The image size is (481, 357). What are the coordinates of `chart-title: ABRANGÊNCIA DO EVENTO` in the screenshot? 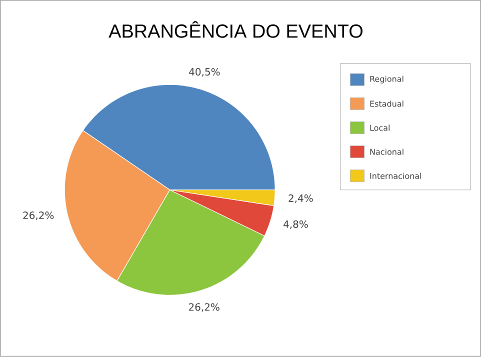 It's located at (235, 29).